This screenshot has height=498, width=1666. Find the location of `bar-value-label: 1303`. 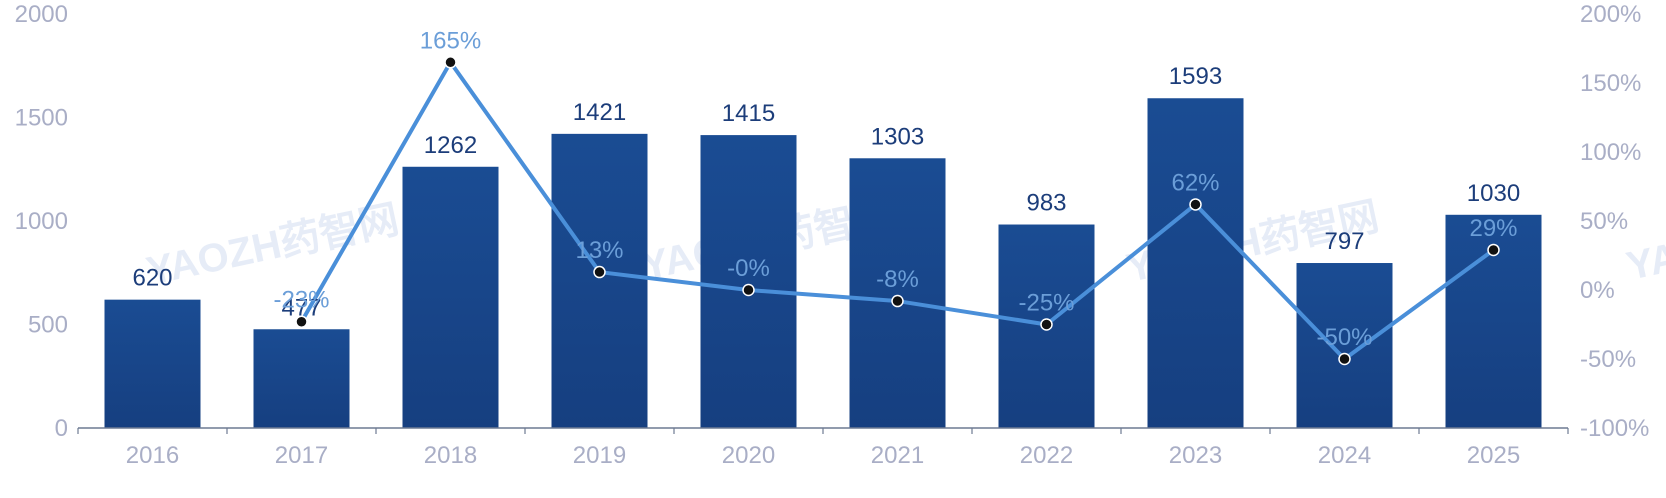

bar-value-label: 1303 is located at coordinates (897, 136).